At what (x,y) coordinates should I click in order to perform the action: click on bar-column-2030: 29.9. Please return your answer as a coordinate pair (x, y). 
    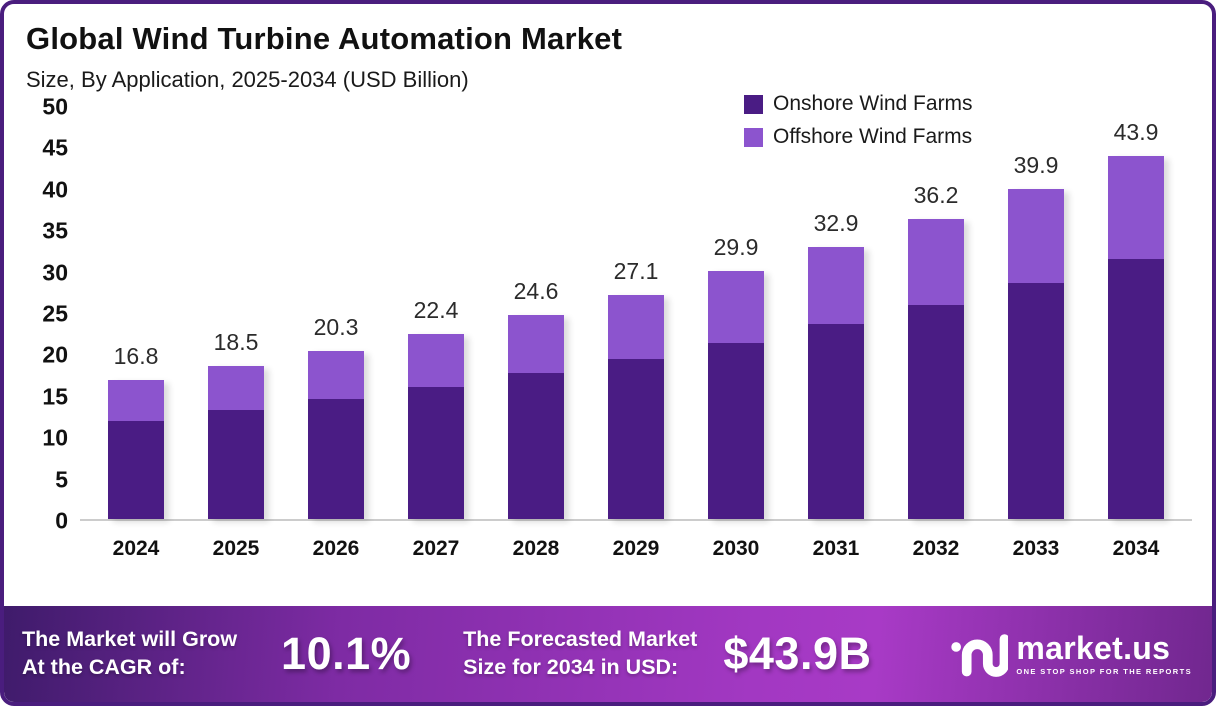
    Looking at the image, I should click on (736, 313).